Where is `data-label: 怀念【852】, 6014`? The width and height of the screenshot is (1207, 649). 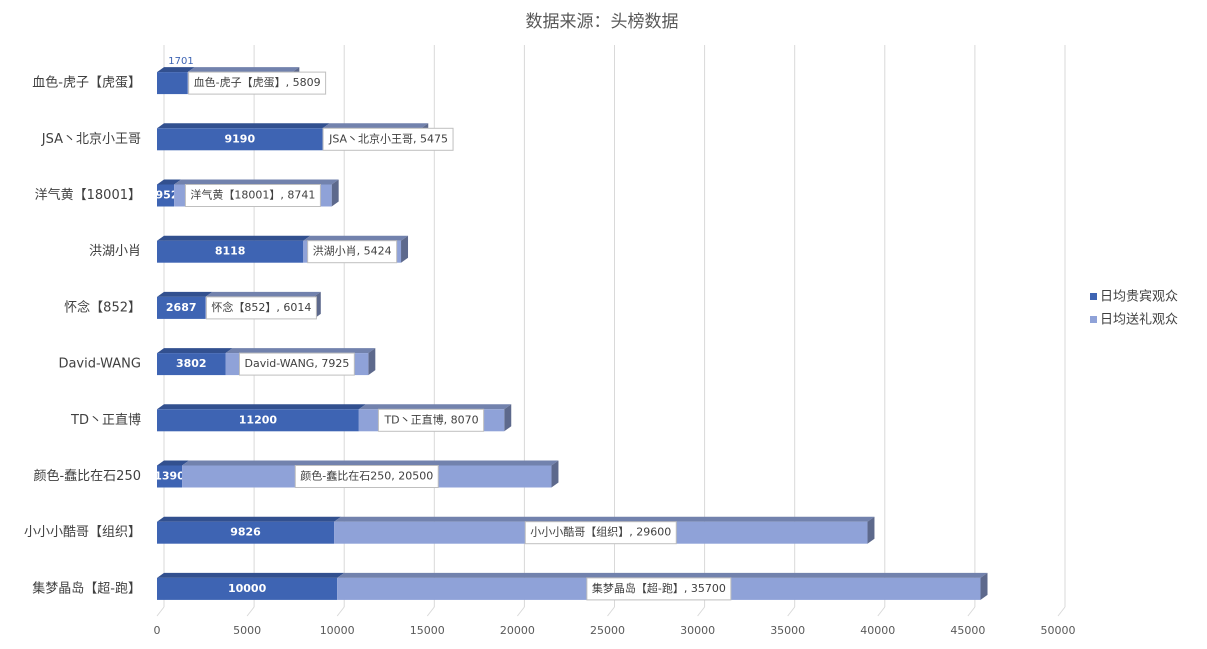 data-label: 怀念【852】, 6014 is located at coordinates (261, 307).